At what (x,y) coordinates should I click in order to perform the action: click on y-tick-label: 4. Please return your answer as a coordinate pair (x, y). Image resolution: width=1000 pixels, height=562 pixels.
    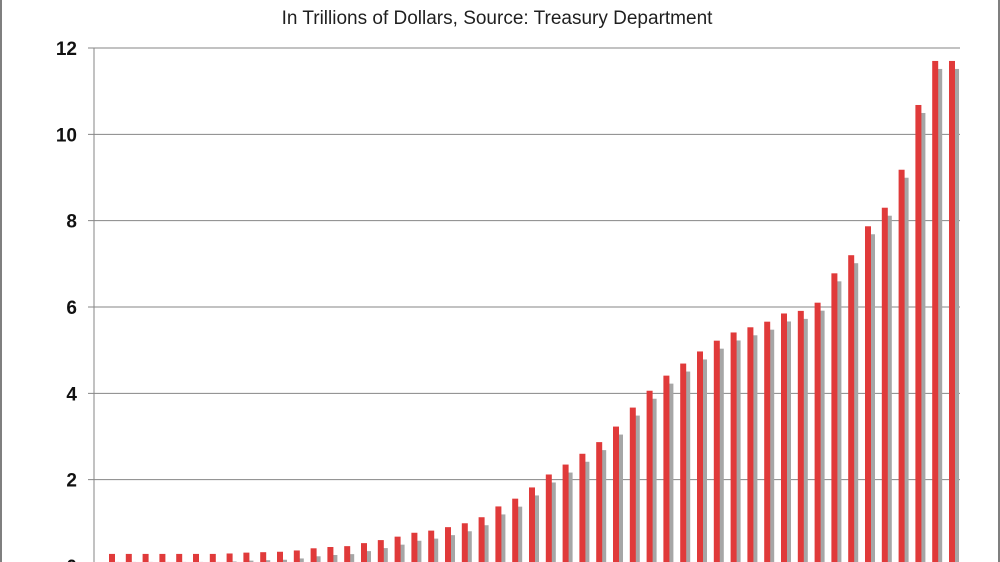
    Looking at the image, I should click on (71, 394).